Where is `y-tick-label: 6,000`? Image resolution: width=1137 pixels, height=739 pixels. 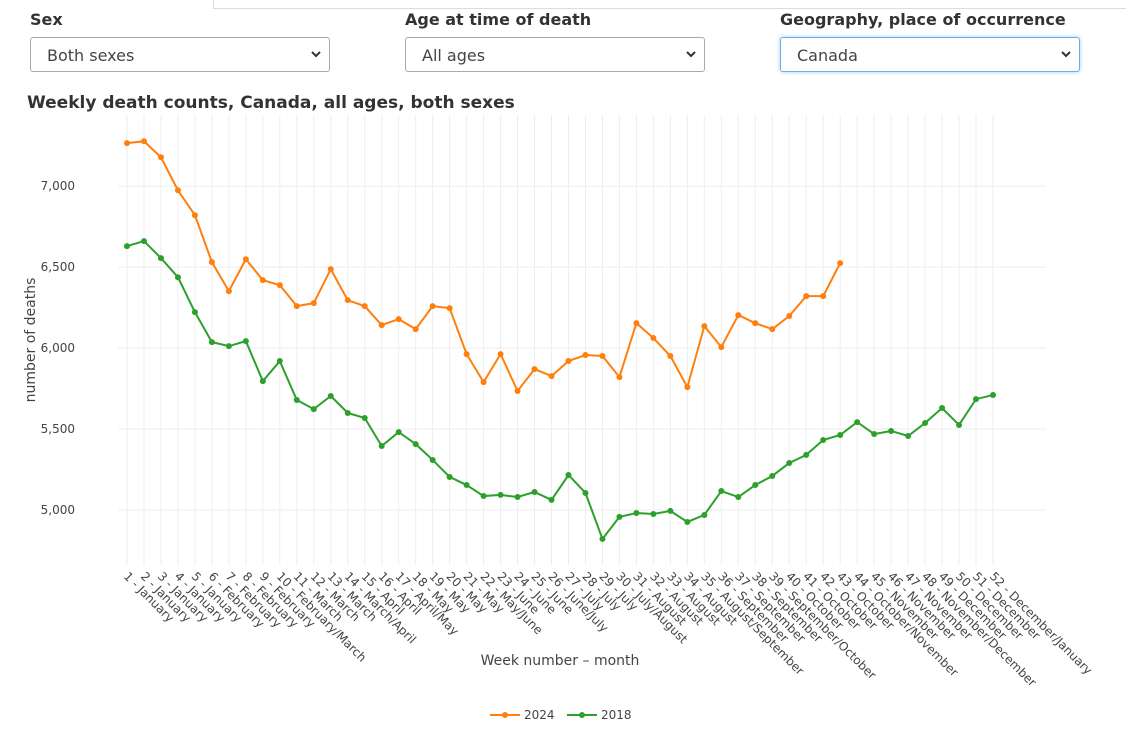
y-tick-label: 6,000 is located at coordinates (58, 348).